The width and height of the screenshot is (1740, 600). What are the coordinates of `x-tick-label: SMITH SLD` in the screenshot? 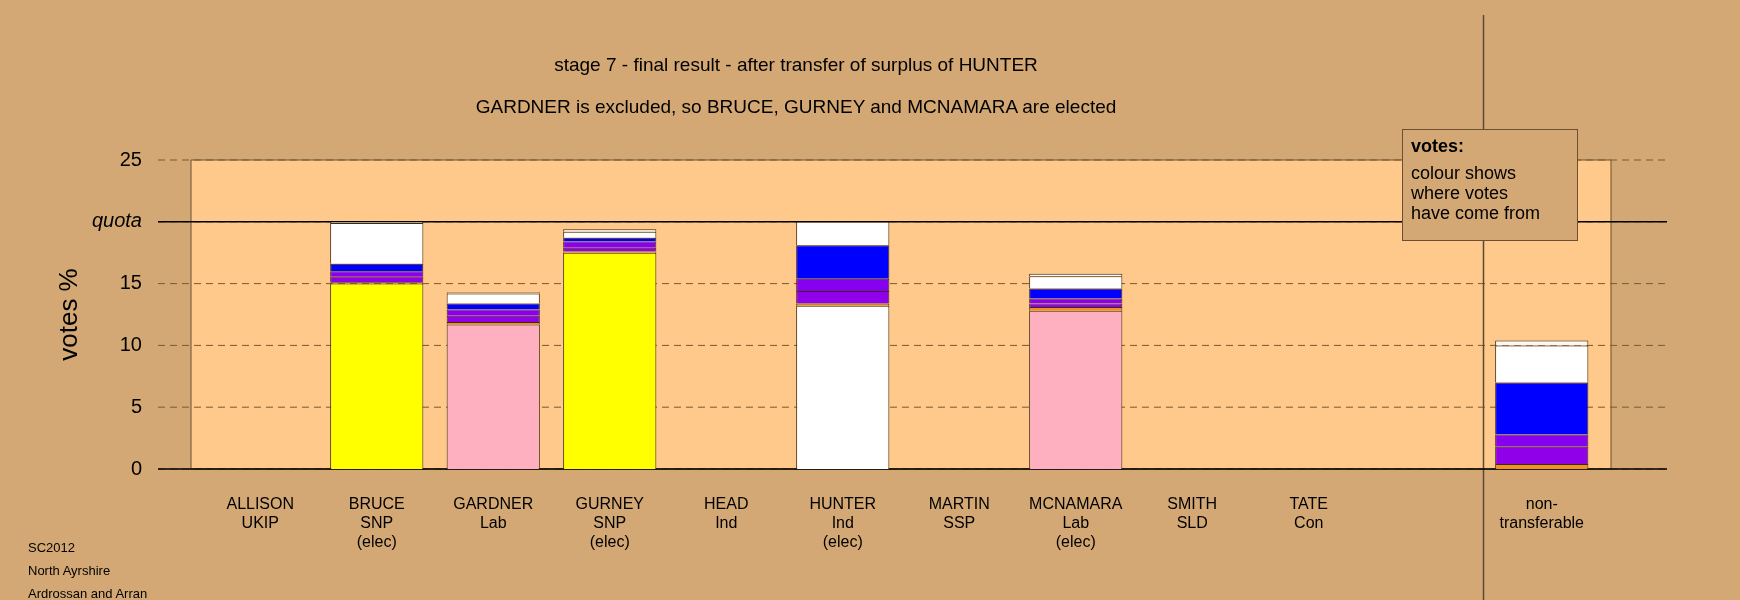 It's located at (1192, 513).